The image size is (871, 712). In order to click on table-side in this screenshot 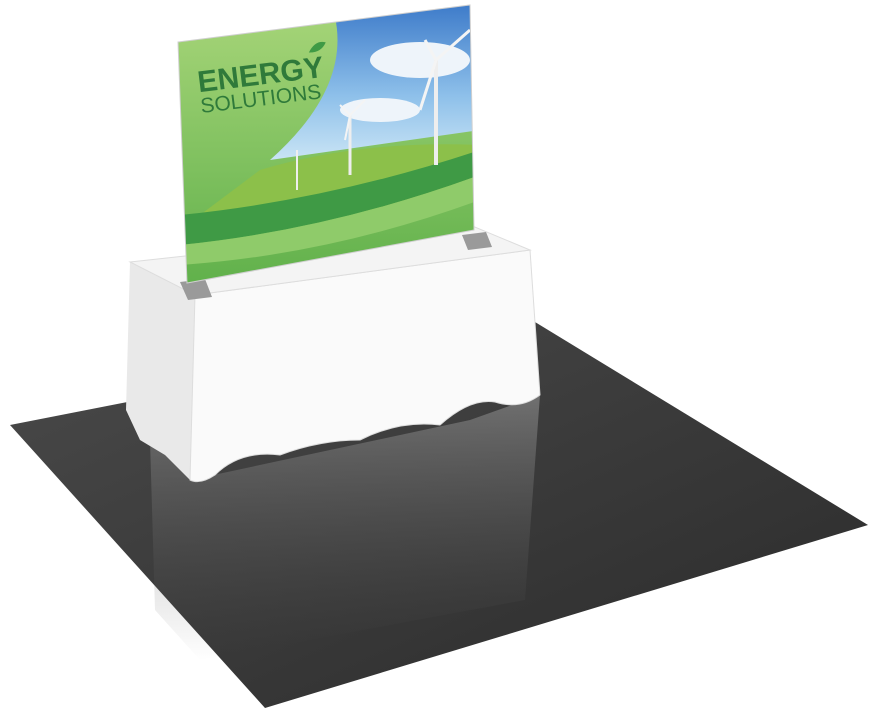, I will do `click(160, 371)`.